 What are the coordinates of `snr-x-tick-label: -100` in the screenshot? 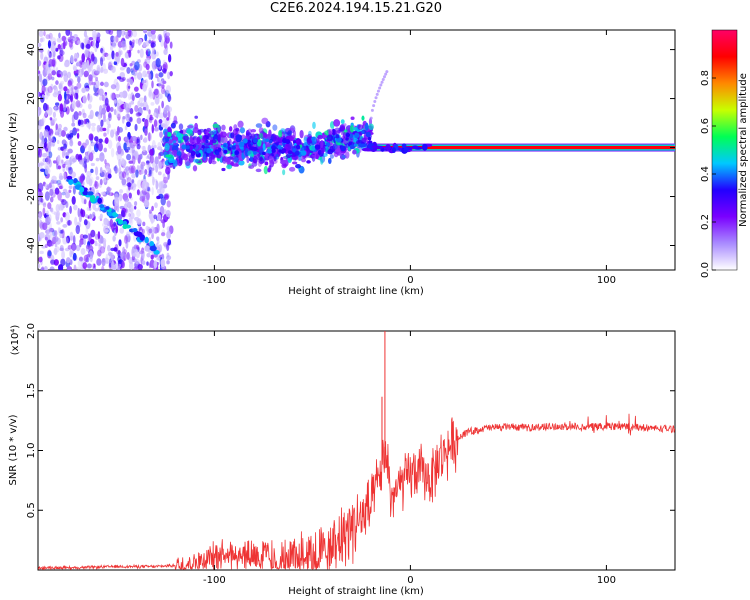 It's located at (214, 580).